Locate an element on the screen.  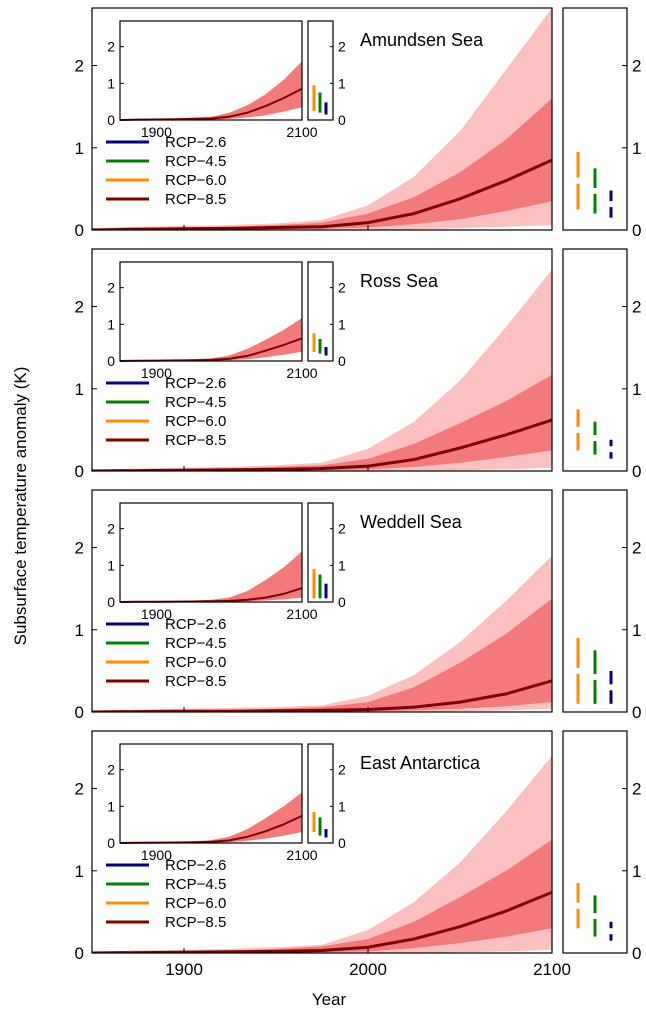
panel-title: Ross Sea is located at coordinates (399, 281).